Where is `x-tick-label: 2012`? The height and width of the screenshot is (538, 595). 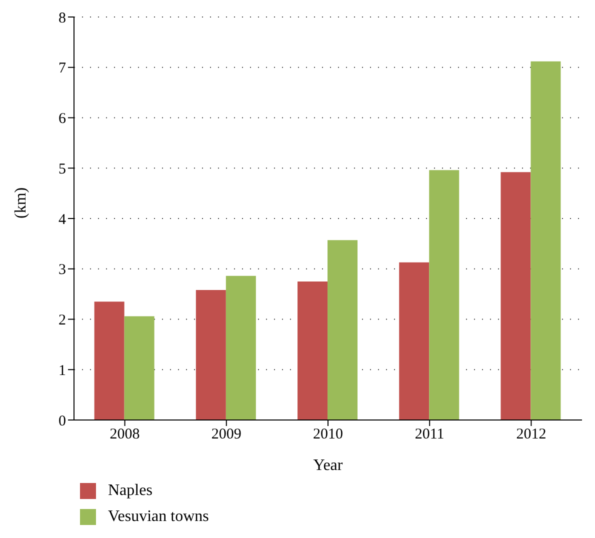
x-tick-label: 2012 is located at coordinates (531, 434).